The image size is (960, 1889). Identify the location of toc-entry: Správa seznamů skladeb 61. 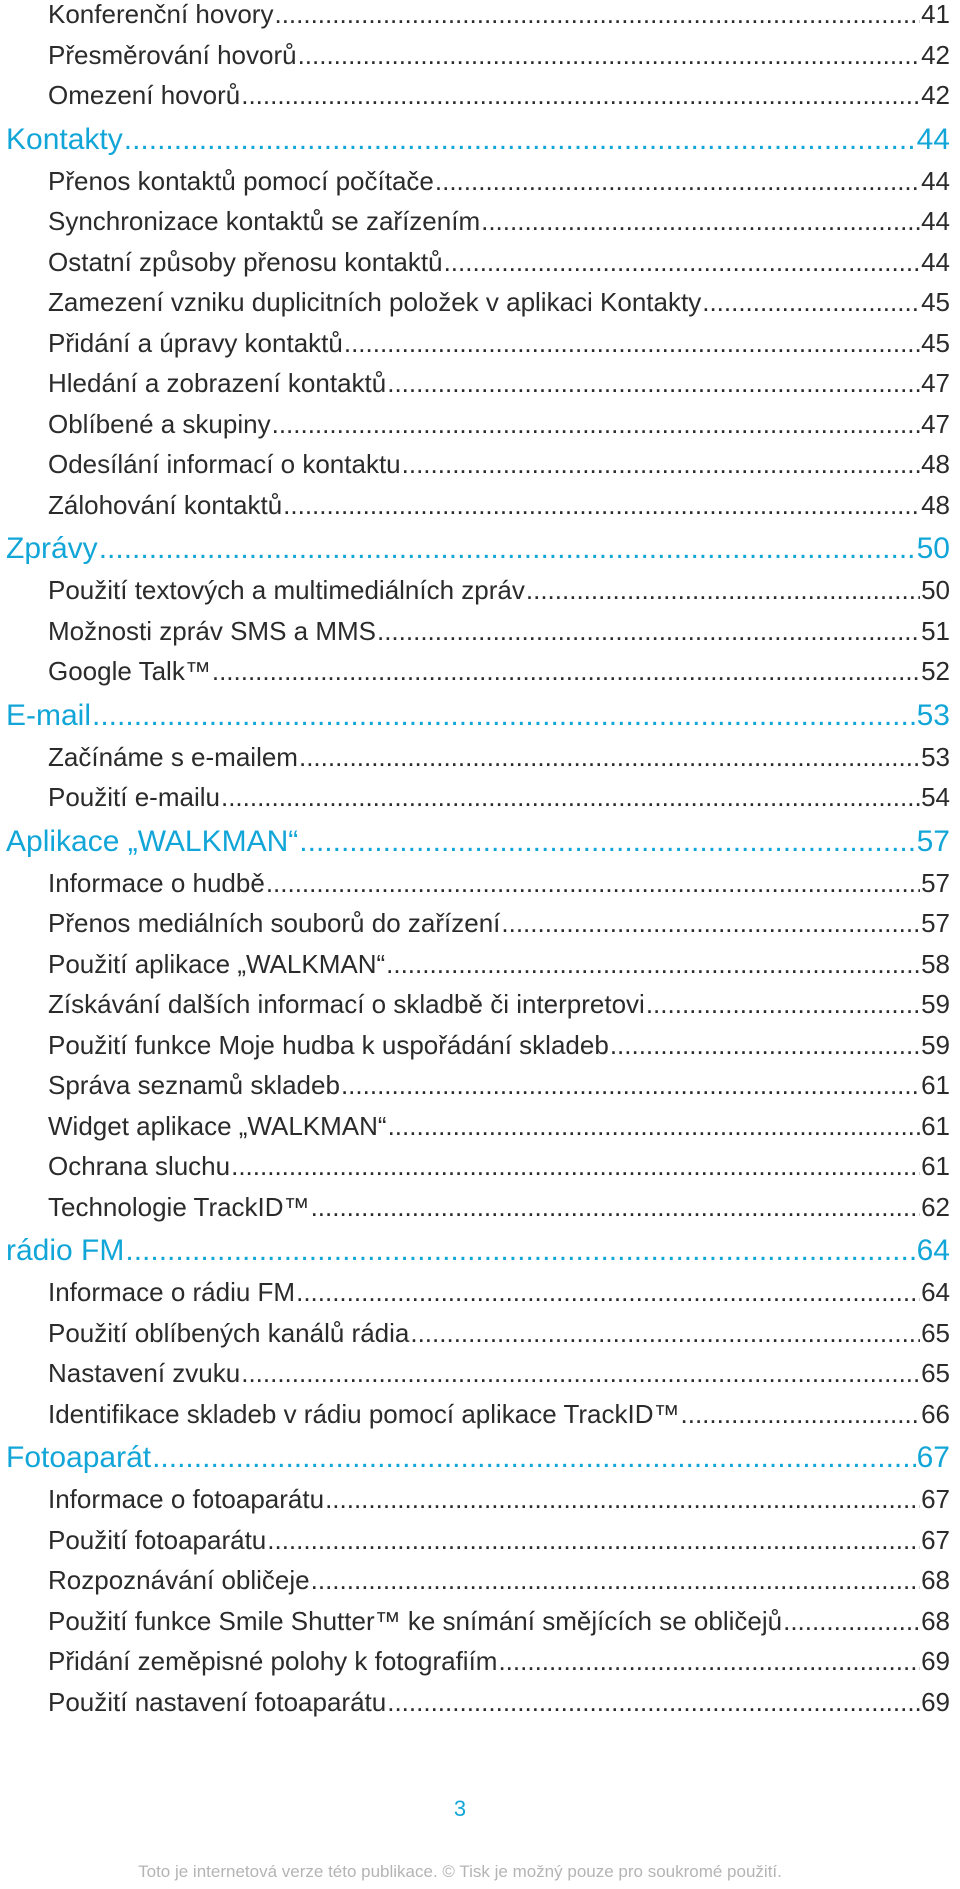
(480, 1085).